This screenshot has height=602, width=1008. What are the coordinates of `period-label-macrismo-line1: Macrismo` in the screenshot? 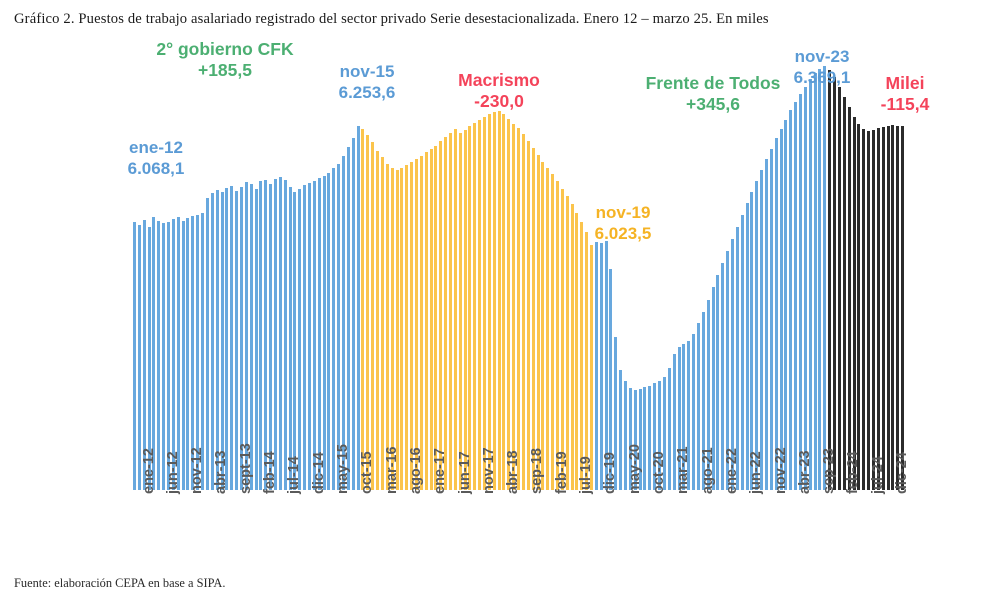 It's located at (499, 80).